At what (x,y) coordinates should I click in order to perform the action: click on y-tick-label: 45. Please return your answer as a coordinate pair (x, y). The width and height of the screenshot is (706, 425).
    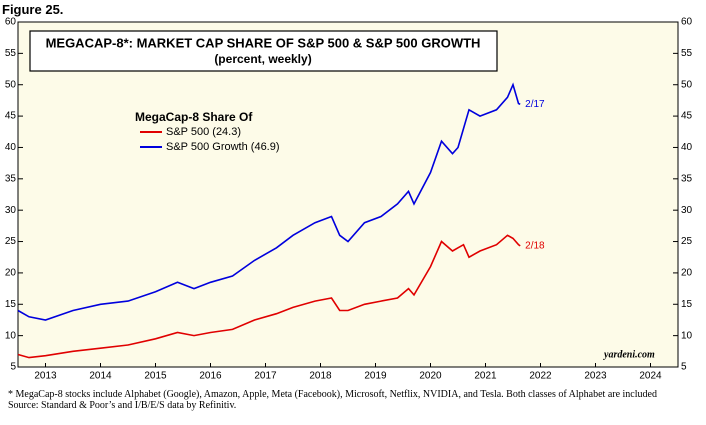
    Looking at the image, I should click on (11, 116).